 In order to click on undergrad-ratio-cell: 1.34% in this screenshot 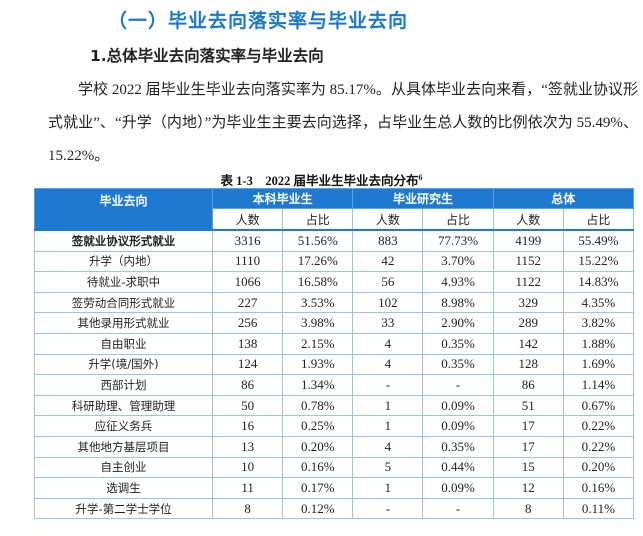, I will do `click(318, 385)`.